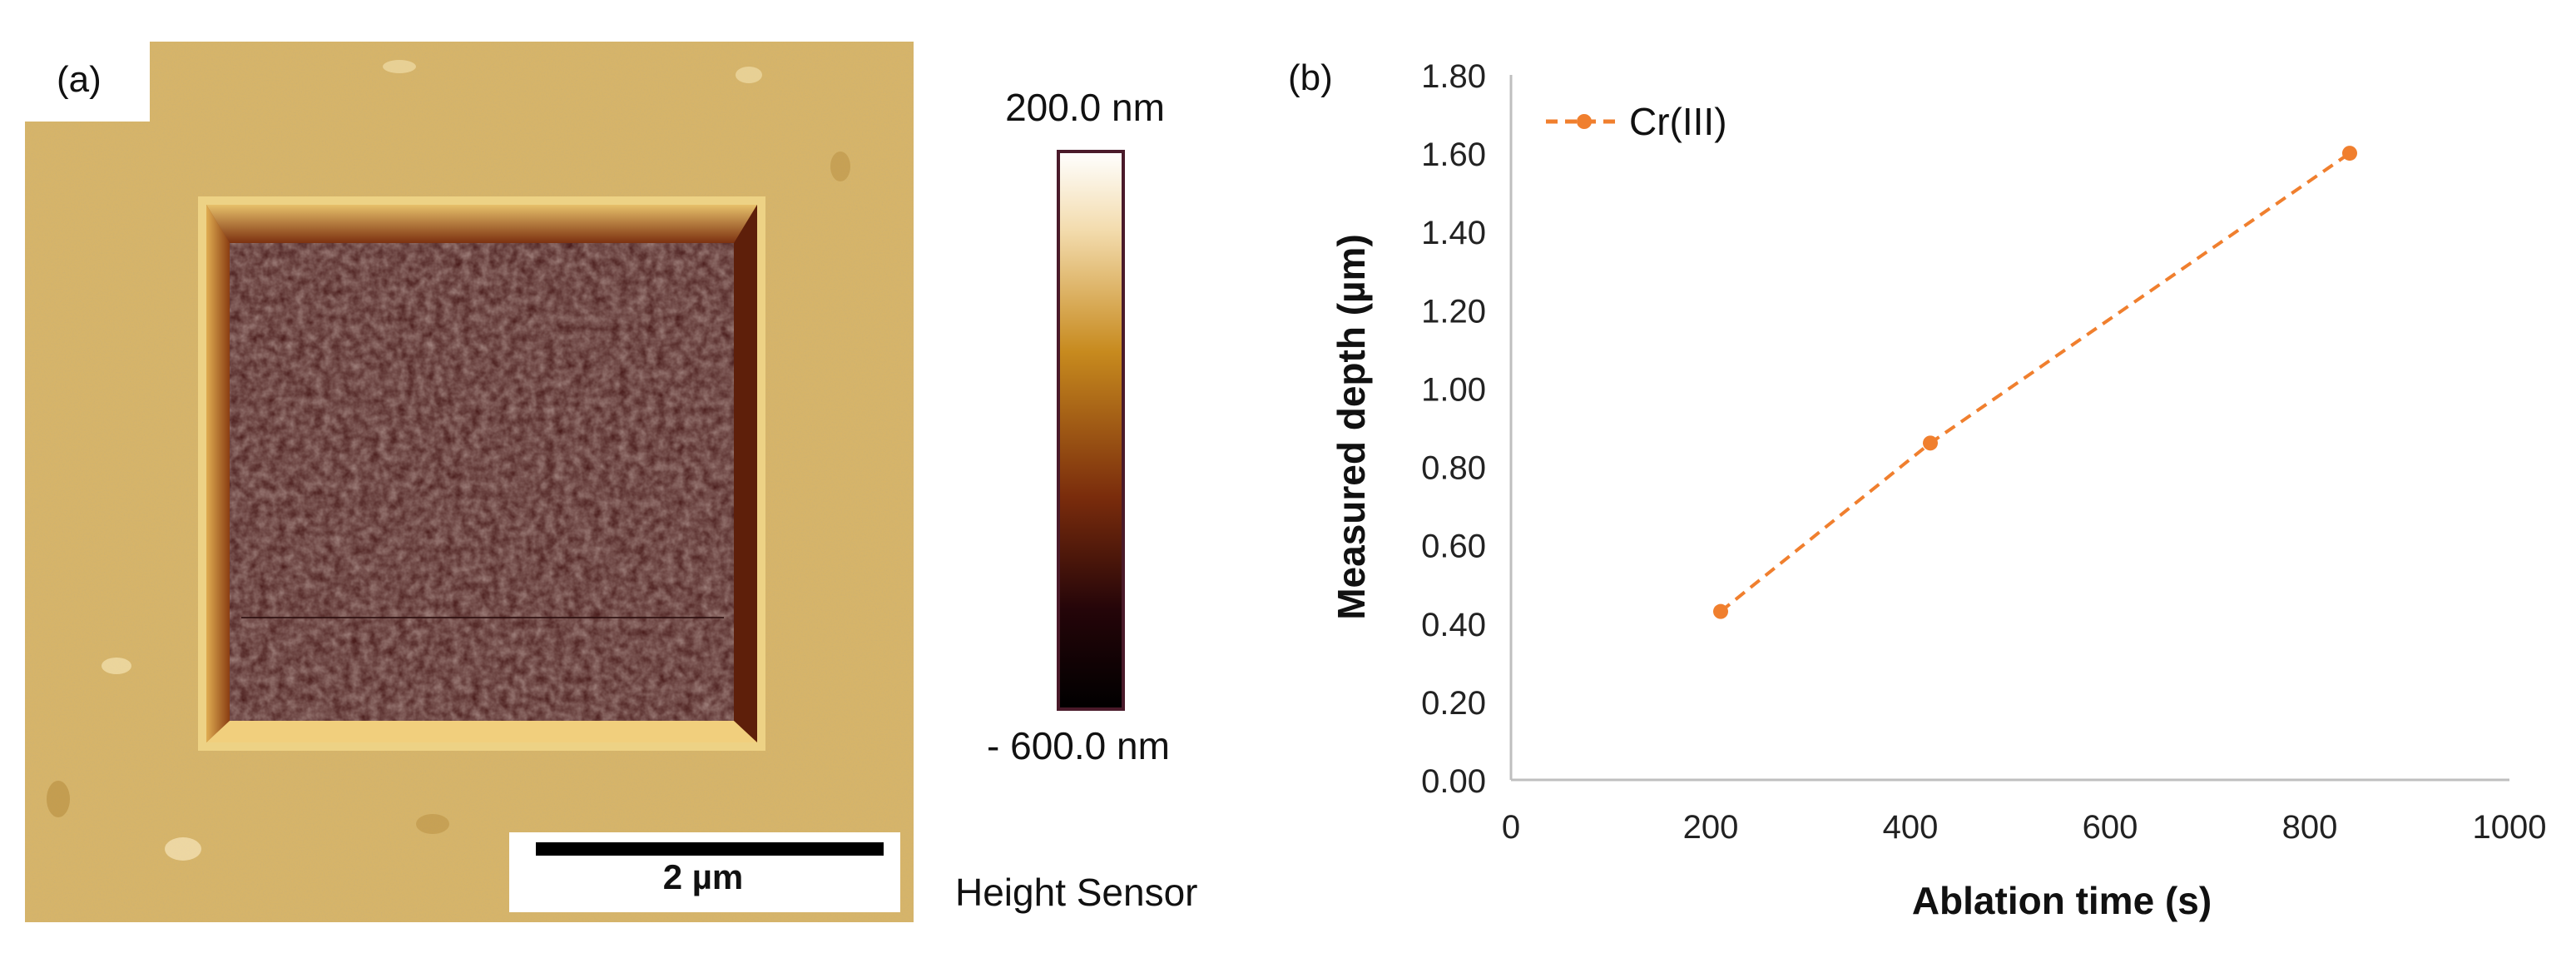  What do you see at coordinates (1454, 429) in the screenshot?
I see `y-tick-labels: 0.00 0.20 0.40 0.60 0.80 1.00 1.20 1.40 1.60 1.80` at bounding box center [1454, 429].